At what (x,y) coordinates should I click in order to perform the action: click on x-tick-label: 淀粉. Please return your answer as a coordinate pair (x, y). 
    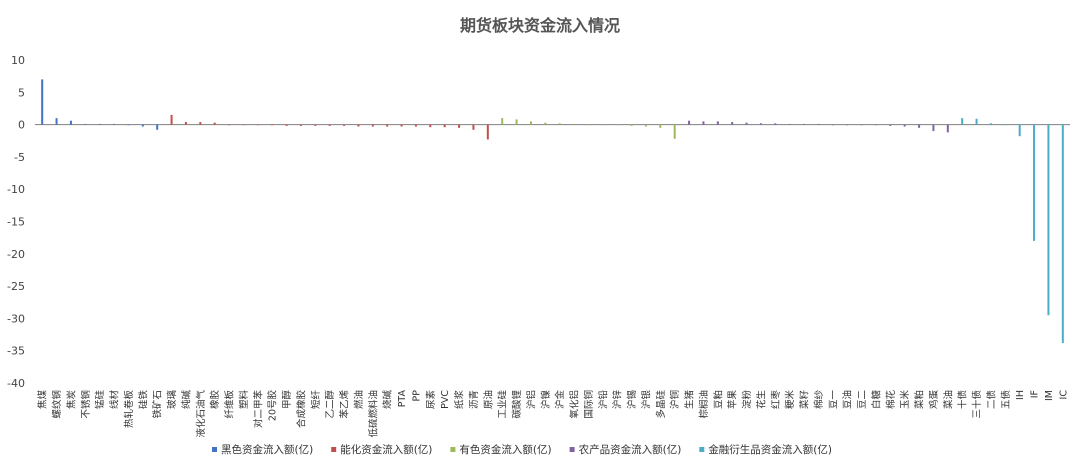
    Looking at the image, I should click on (747, 400).